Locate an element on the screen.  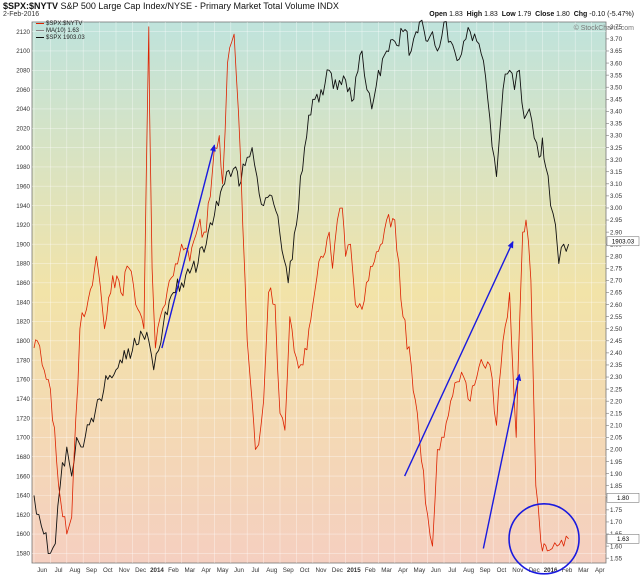
open-label: Open is located at coordinates (438, 14).